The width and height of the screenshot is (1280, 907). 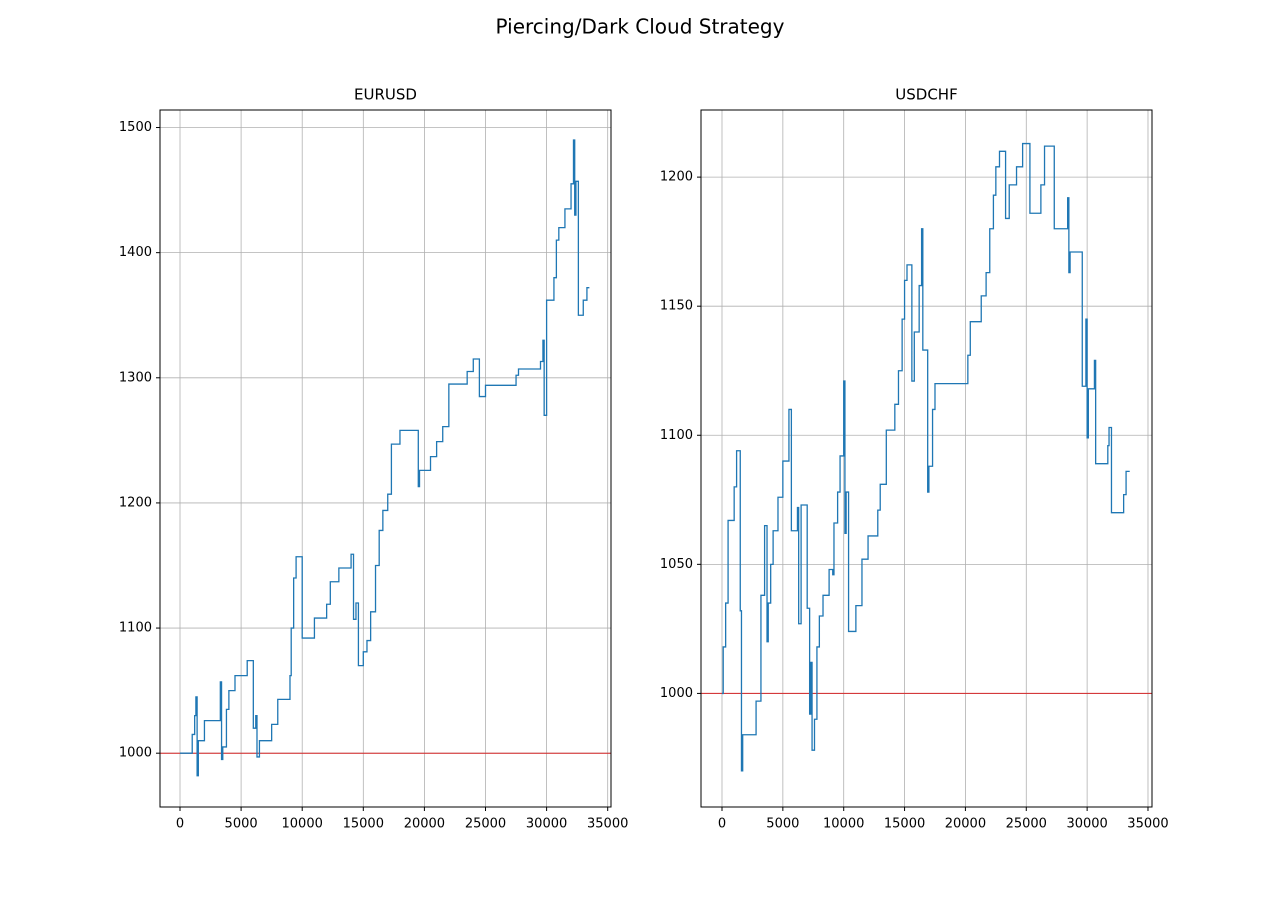 I want to click on y-tick-label: 1500, so click(x=135, y=127).